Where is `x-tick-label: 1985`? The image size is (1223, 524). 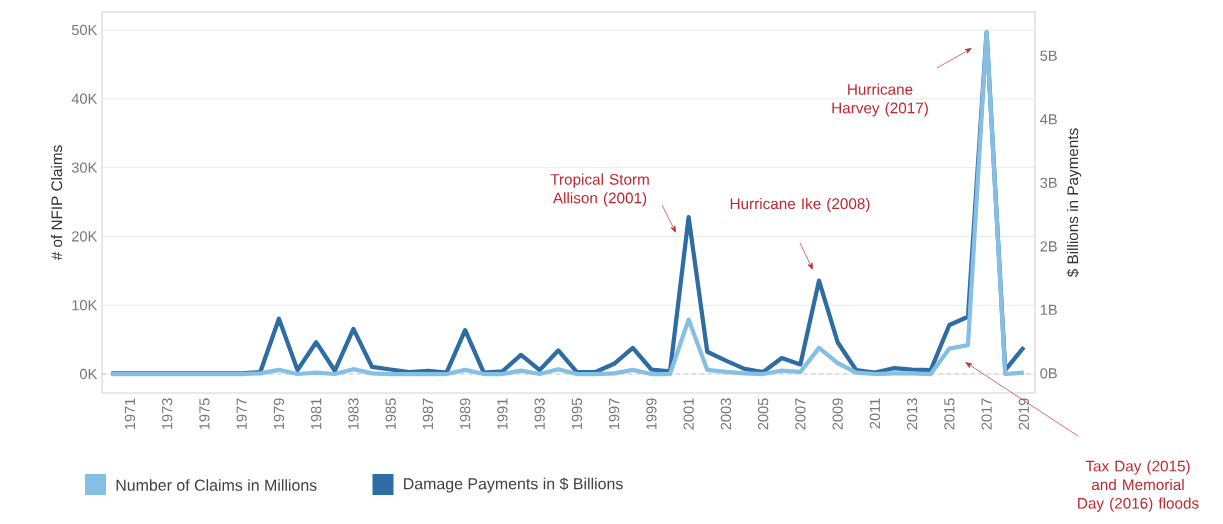 x-tick-label: 1985 is located at coordinates (390, 414).